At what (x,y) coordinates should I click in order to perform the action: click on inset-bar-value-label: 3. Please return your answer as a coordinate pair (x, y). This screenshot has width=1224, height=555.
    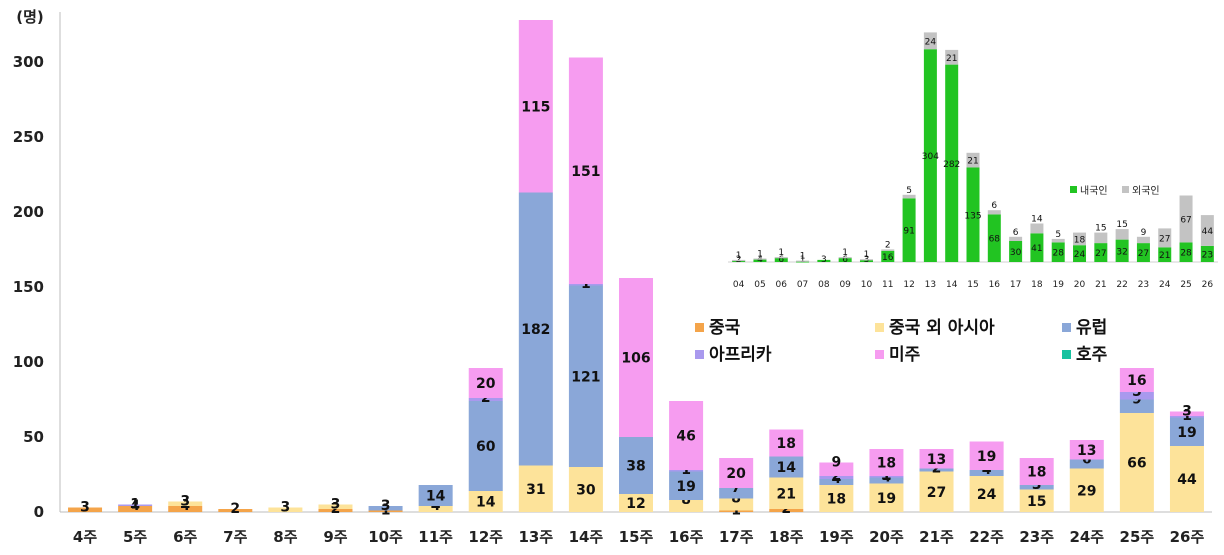
    Looking at the image, I should click on (824, 260).